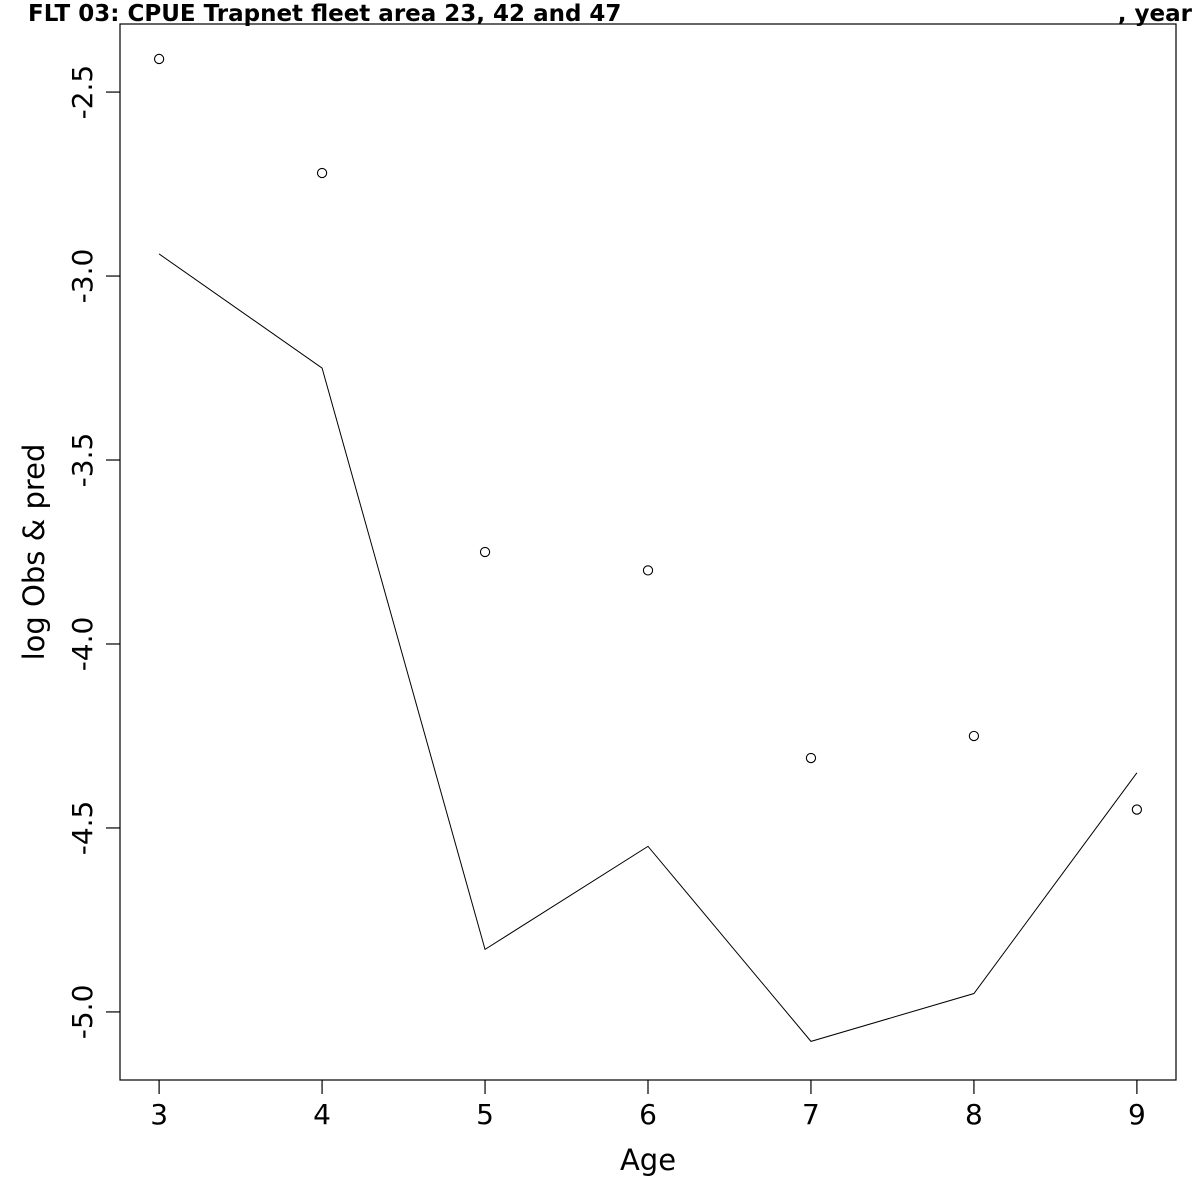 This screenshot has height=1200, width=1200. What do you see at coordinates (974, 1114) in the screenshot?
I see `x-tick-label: 8` at bounding box center [974, 1114].